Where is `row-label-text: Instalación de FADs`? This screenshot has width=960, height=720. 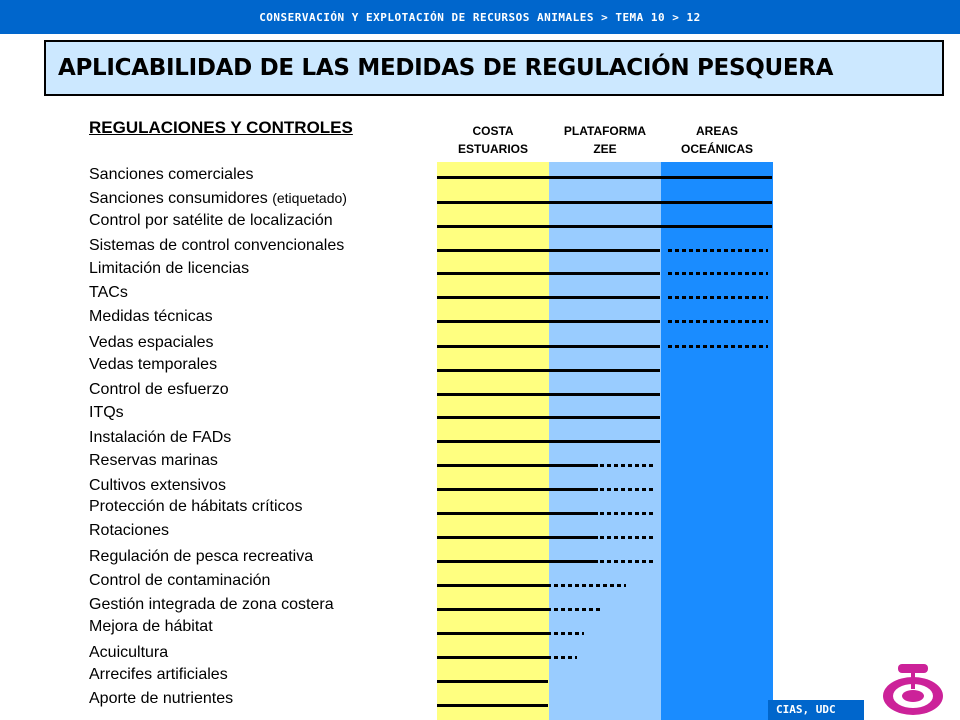 row-label-text: Instalación de FADs is located at coordinates (160, 437).